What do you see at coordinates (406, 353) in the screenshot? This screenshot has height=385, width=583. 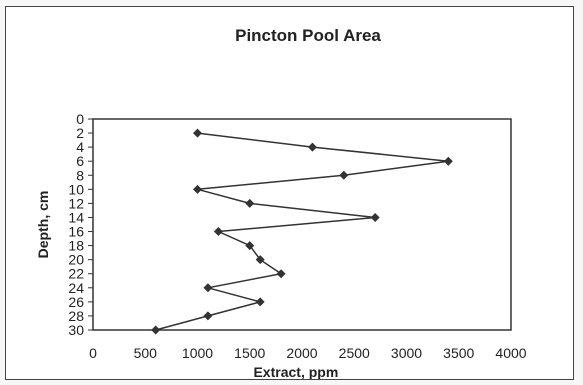 I see `x-tick-label: 3000` at bounding box center [406, 353].